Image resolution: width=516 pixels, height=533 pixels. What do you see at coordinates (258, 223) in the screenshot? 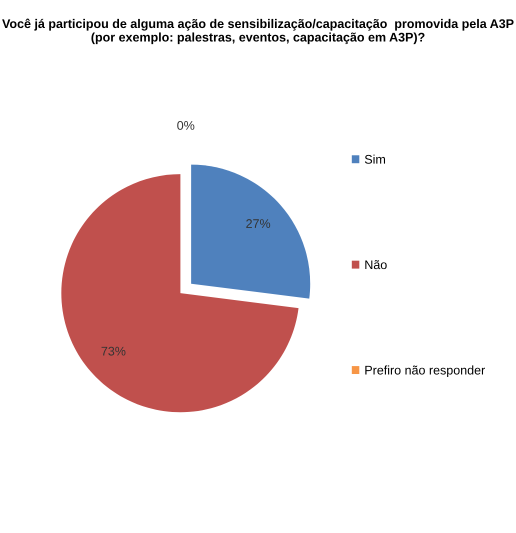
I see `data-label: 27%` at bounding box center [258, 223].